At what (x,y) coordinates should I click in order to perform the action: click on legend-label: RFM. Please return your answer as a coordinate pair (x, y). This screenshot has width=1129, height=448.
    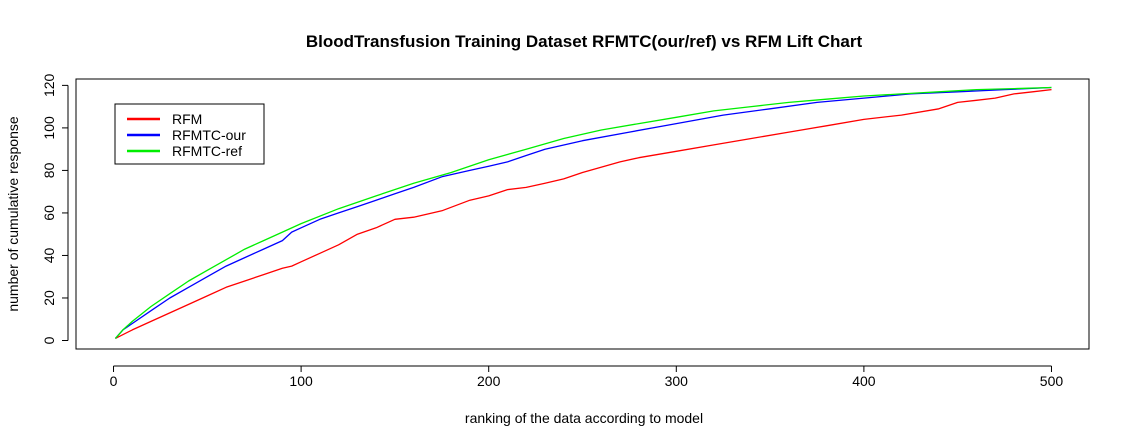
    Looking at the image, I should click on (187, 119).